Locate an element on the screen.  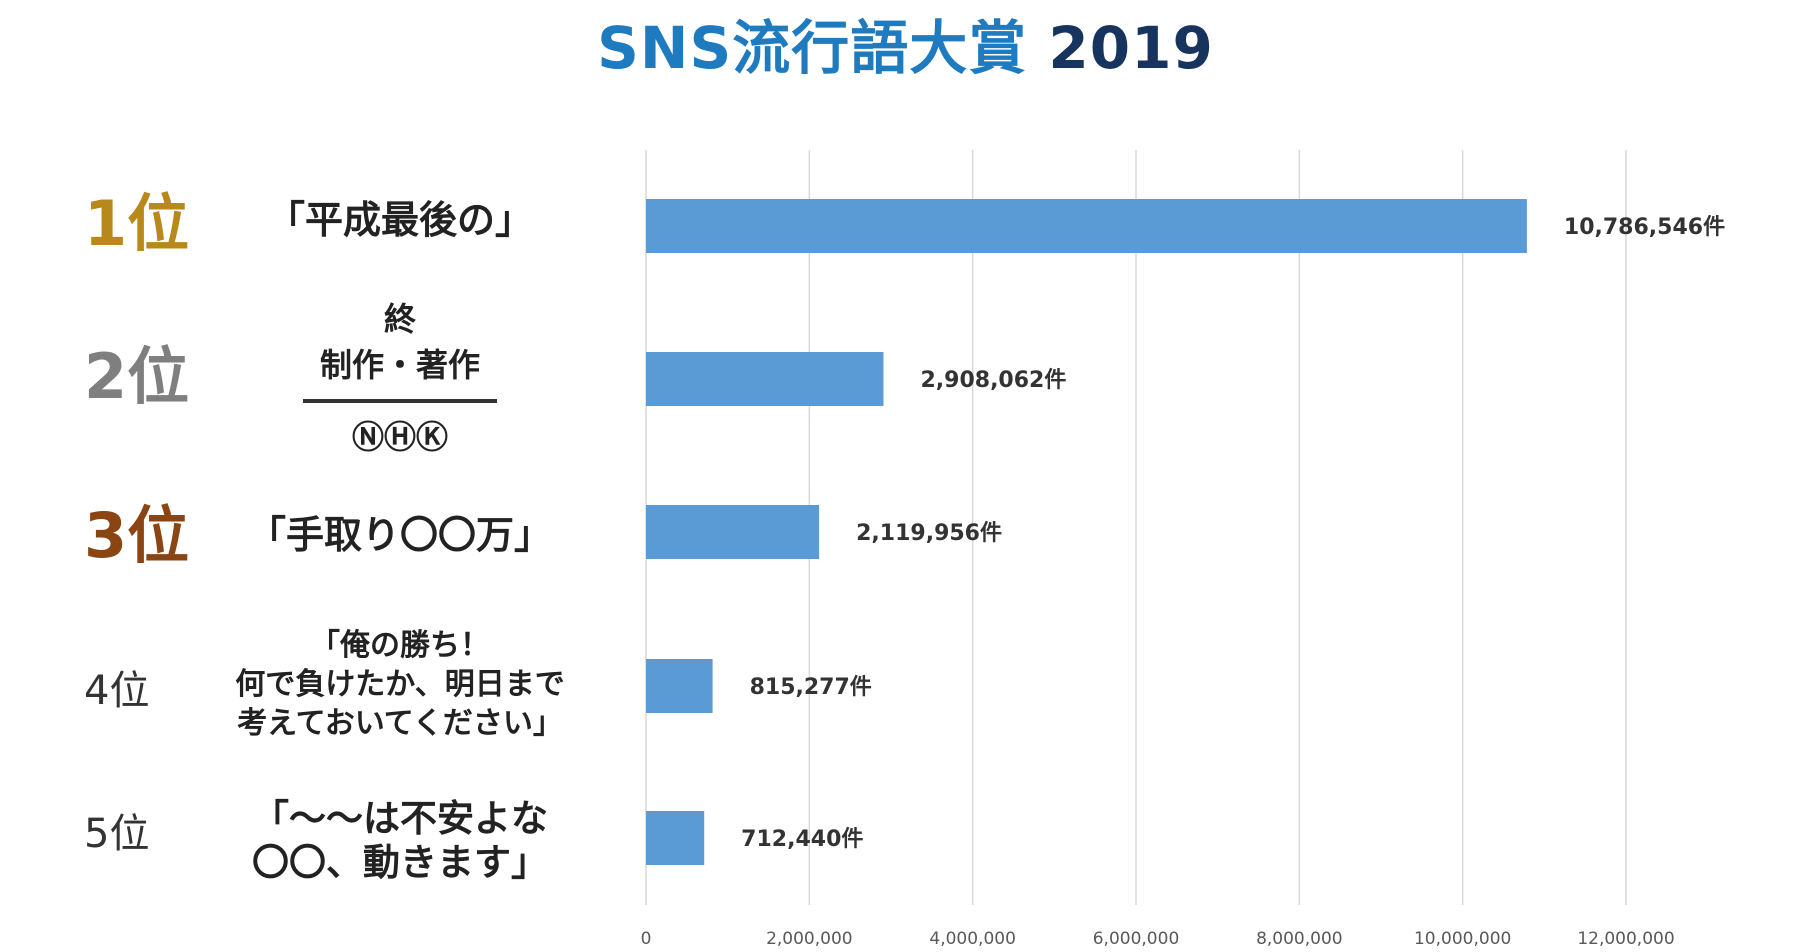
phrase-2-nhk-ending: 終 制作・著作 ⓃⒽⓀ is located at coordinates (400, 374).